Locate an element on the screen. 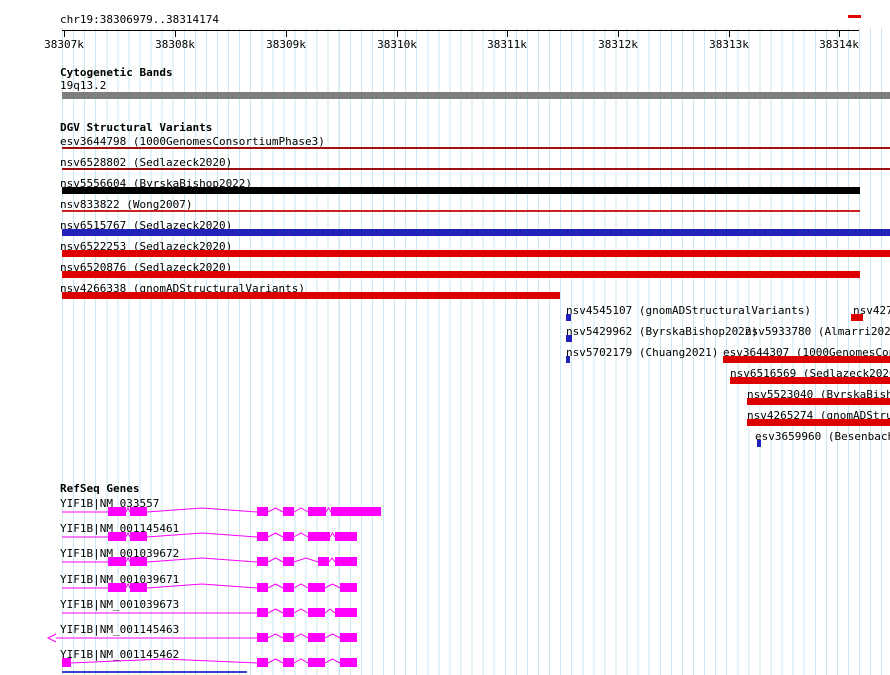 The height and width of the screenshot is (675, 890). variant-label: nsv833822 (Wong2007) is located at coordinates (126, 204).